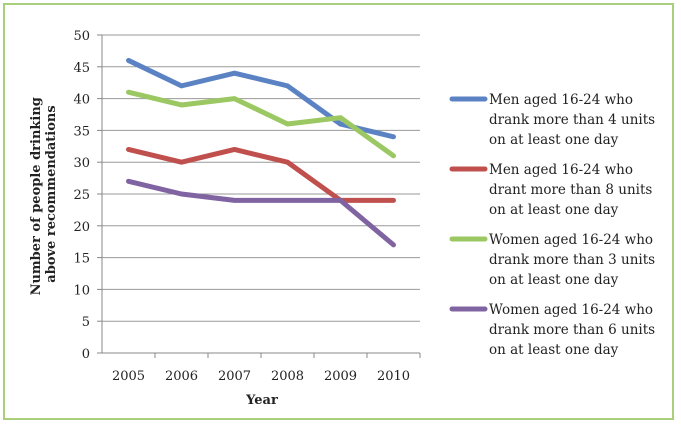  What do you see at coordinates (287, 376) in the screenshot?
I see `x-tick-label: 2008` at bounding box center [287, 376].